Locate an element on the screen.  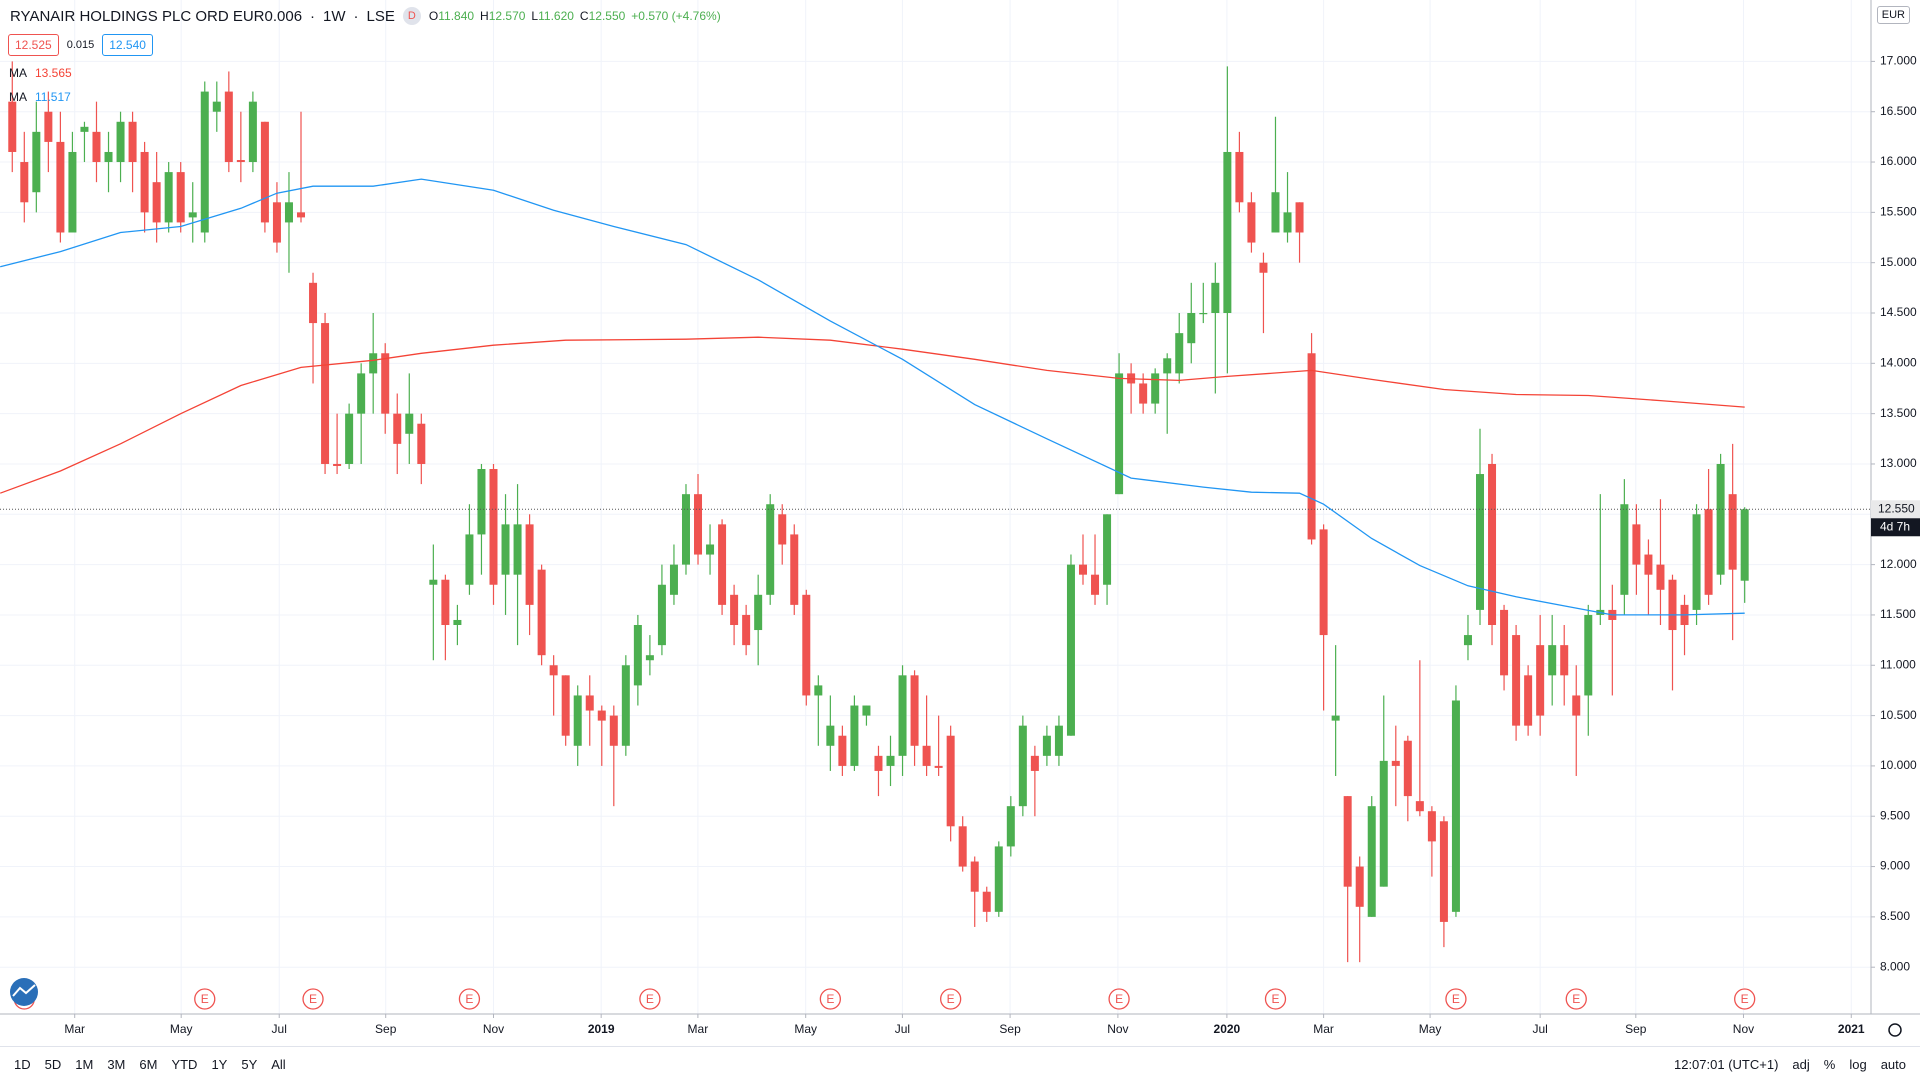
x-tick-label: Mar is located at coordinates (698, 1029).